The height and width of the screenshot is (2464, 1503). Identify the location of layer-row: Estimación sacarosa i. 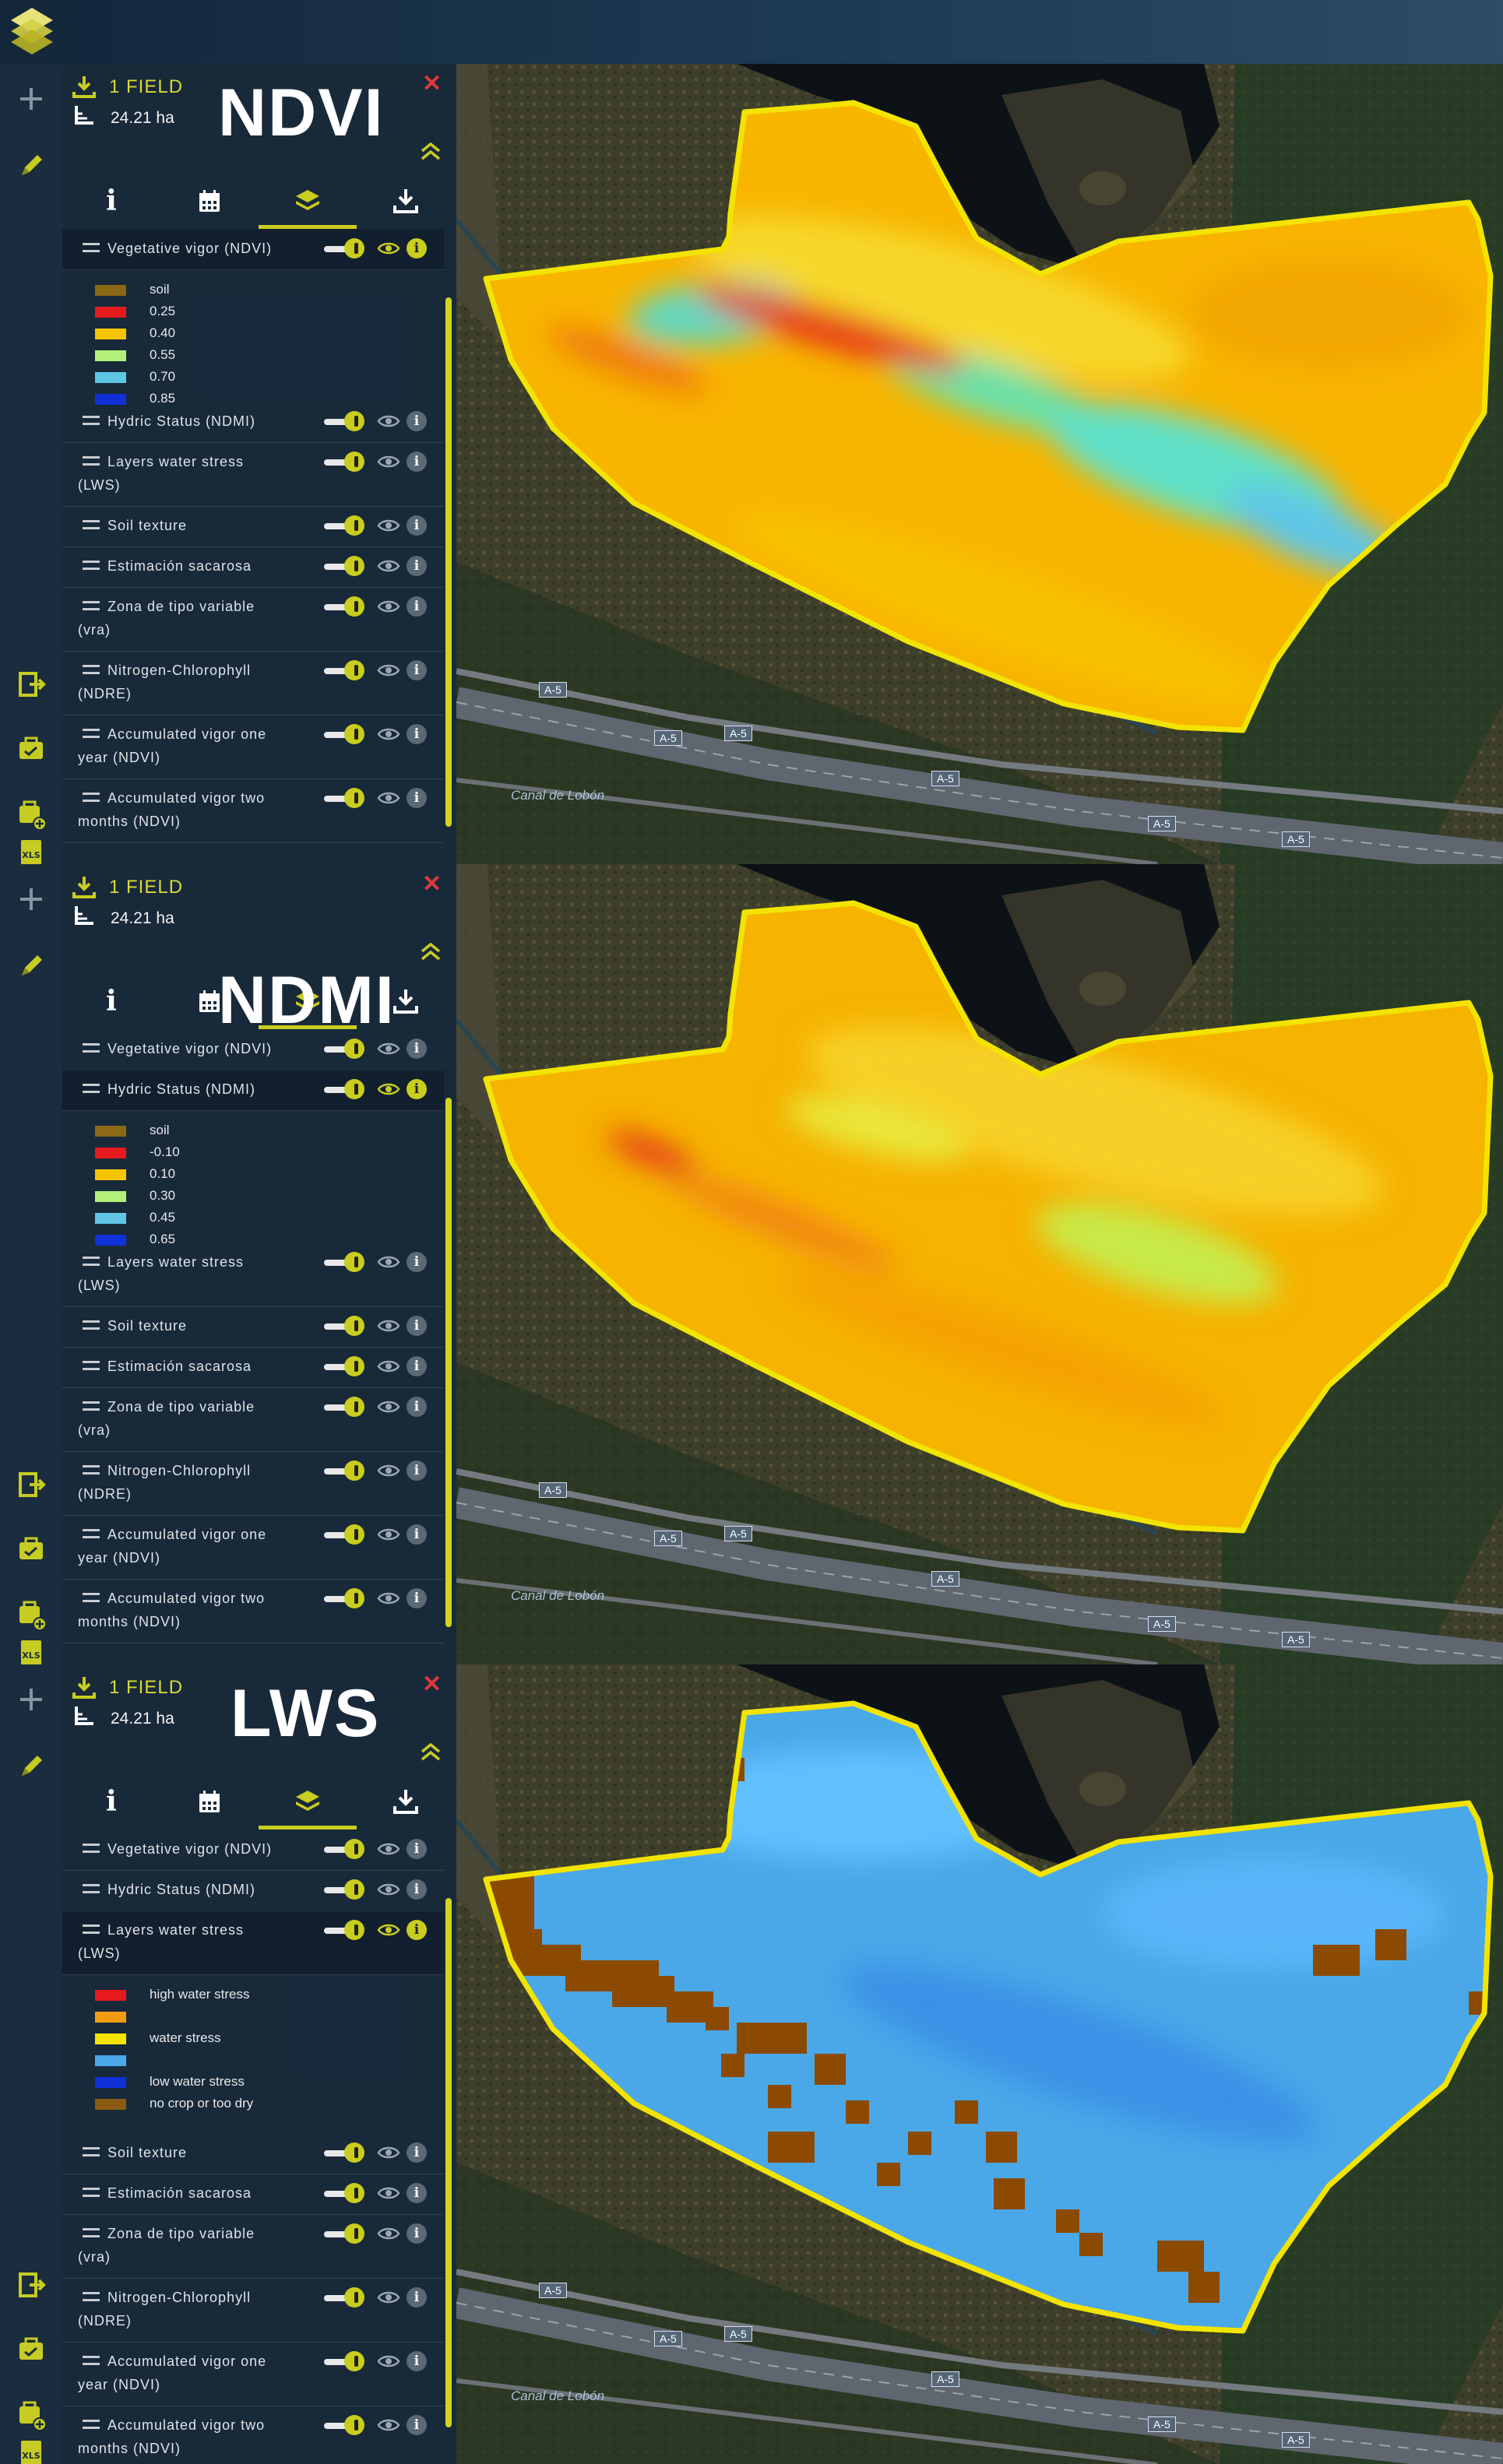
(253, 567).